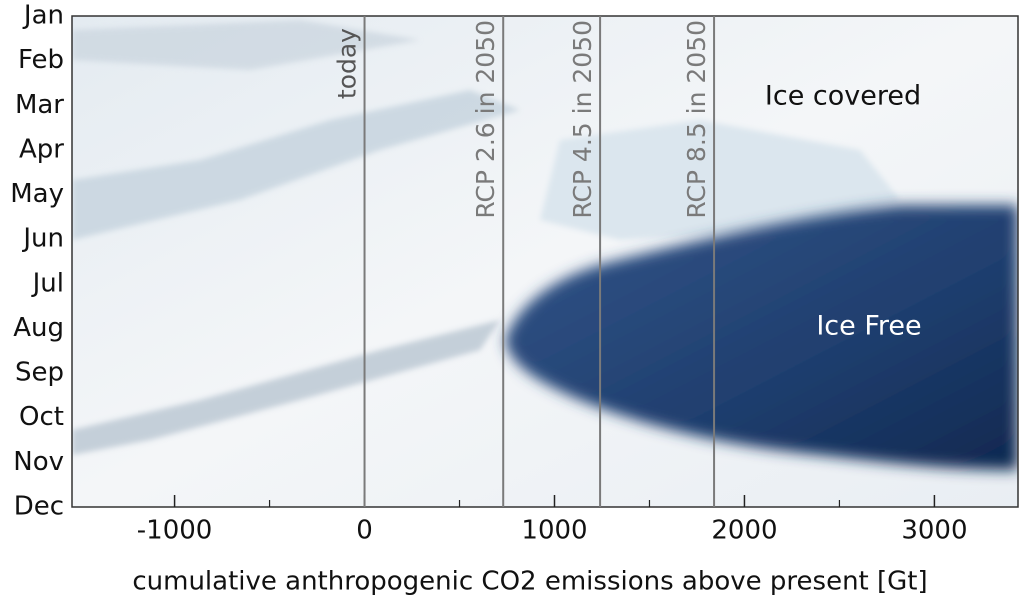  What do you see at coordinates (41, 60) in the screenshot?
I see `y-tick-label: Feb` at bounding box center [41, 60].